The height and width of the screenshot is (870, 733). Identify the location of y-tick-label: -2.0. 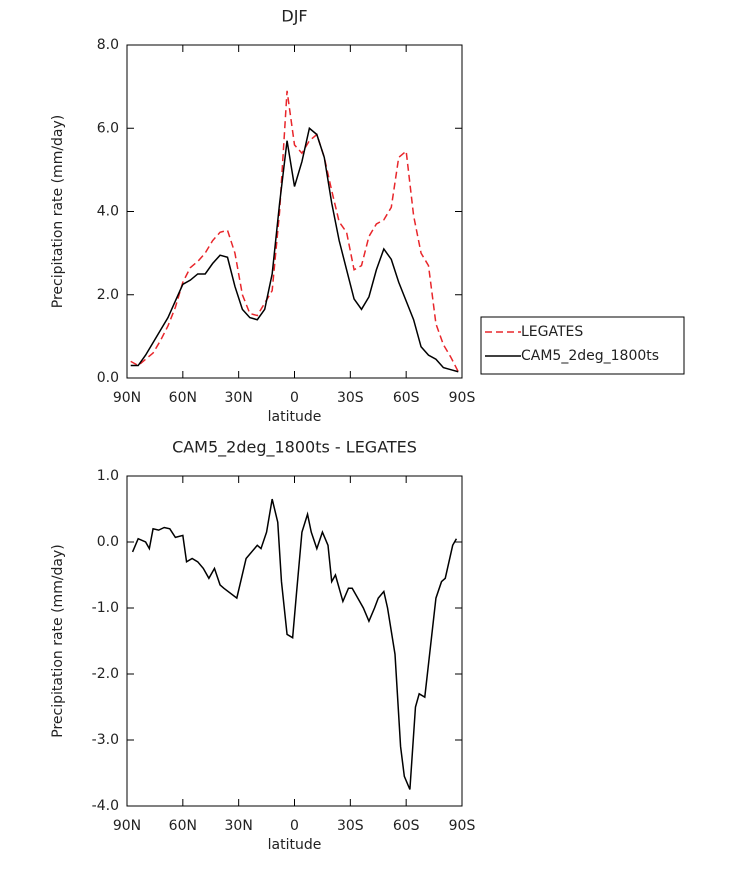
(105, 674).